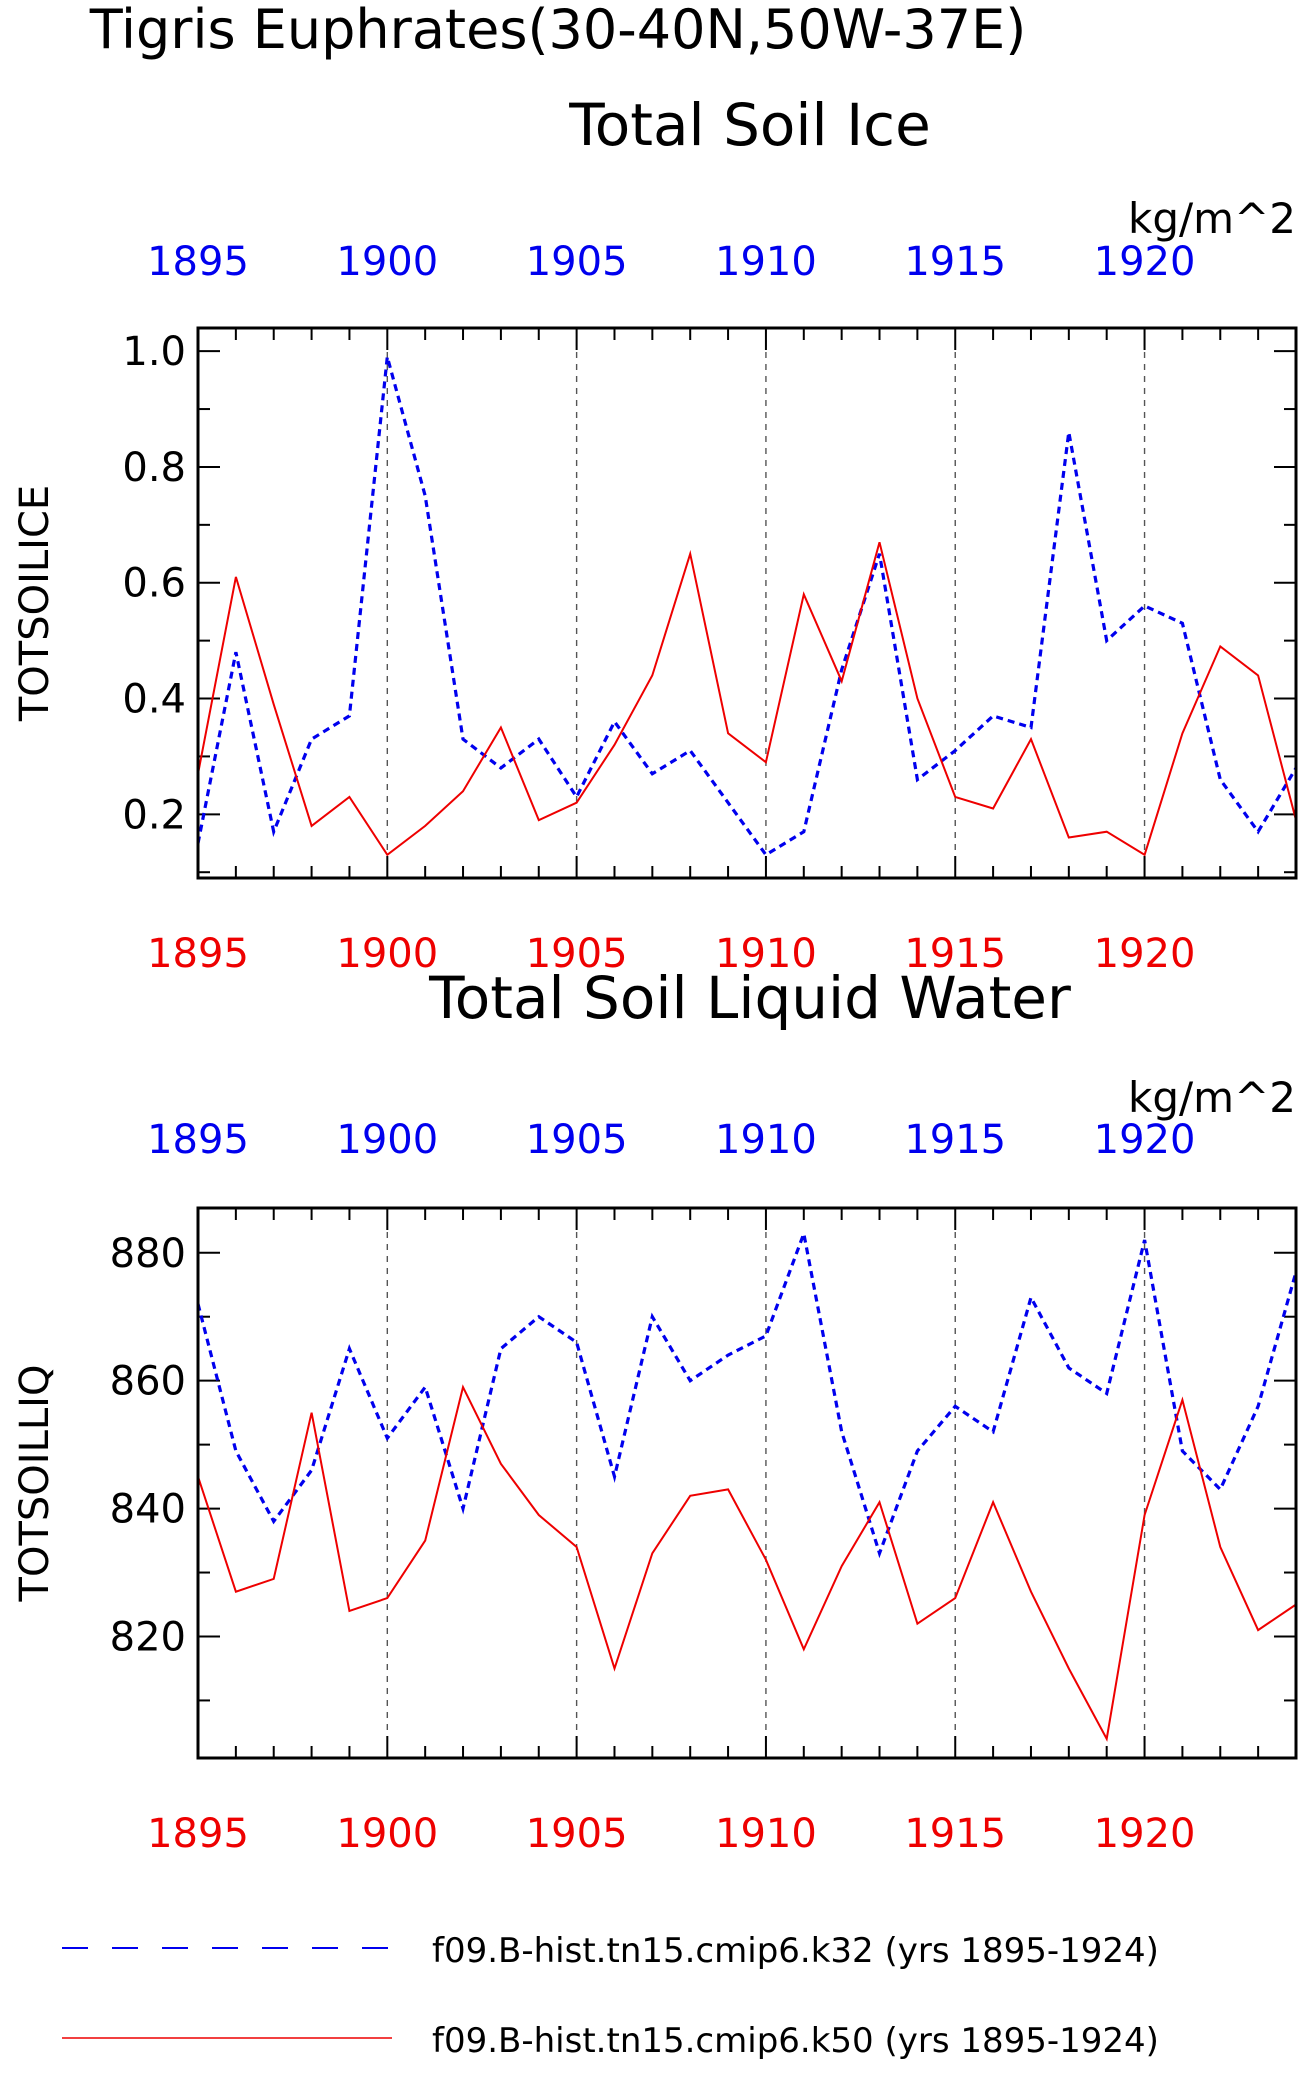 This screenshot has width=1300, height=2074. What do you see at coordinates (154, 584) in the screenshot?
I see `y-tick-label: 0.6` at bounding box center [154, 584].